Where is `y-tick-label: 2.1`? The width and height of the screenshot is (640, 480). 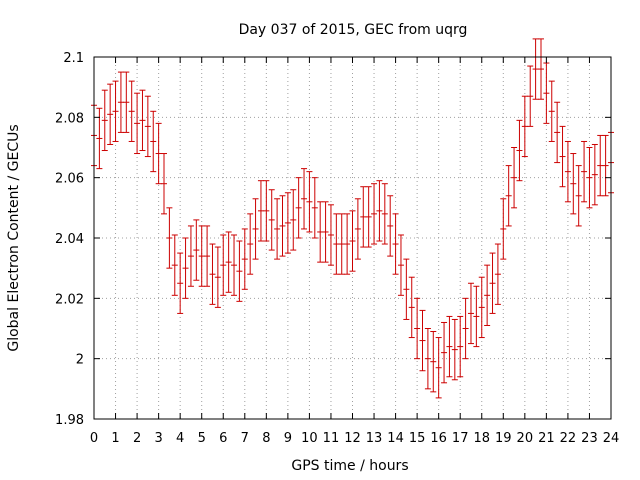 y-tick-label: 2.1 is located at coordinates (73, 58).